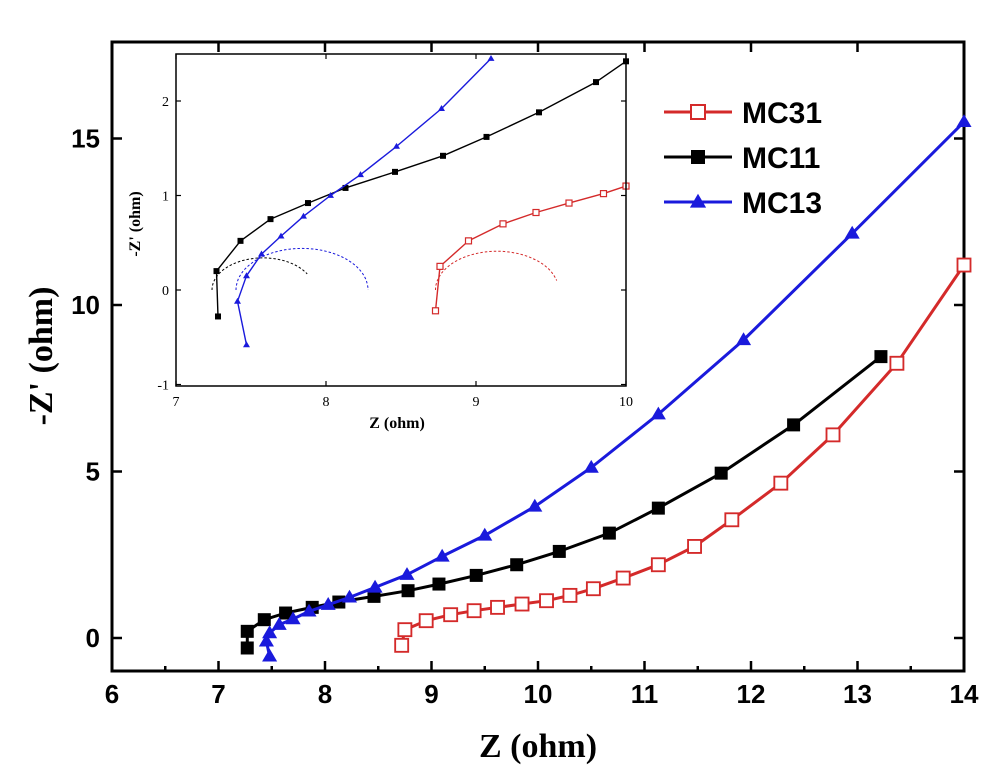 Image resolution: width=1002 pixels, height=769 pixels. What do you see at coordinates (698, 157) in the screenshot?
I see `legend-marker-mc11` at bounding box center [698, 157].